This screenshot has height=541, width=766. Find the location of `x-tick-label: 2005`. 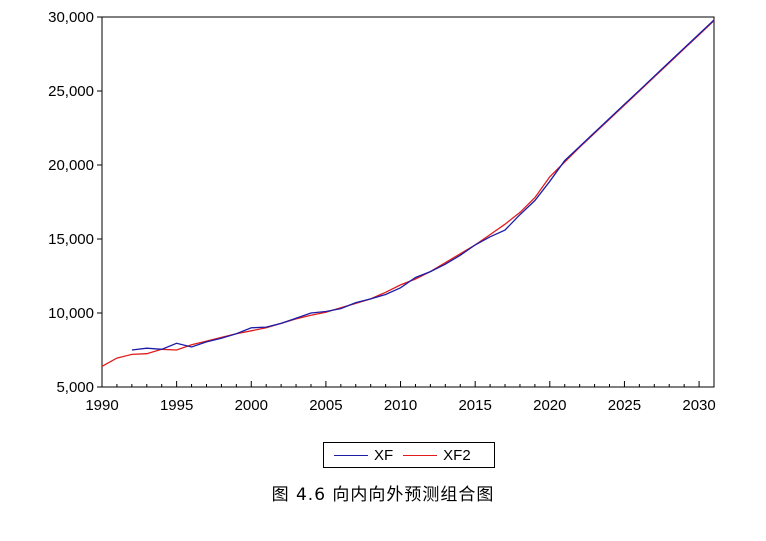

x-tick-label: 2005 is located at coordinates (325, 405).